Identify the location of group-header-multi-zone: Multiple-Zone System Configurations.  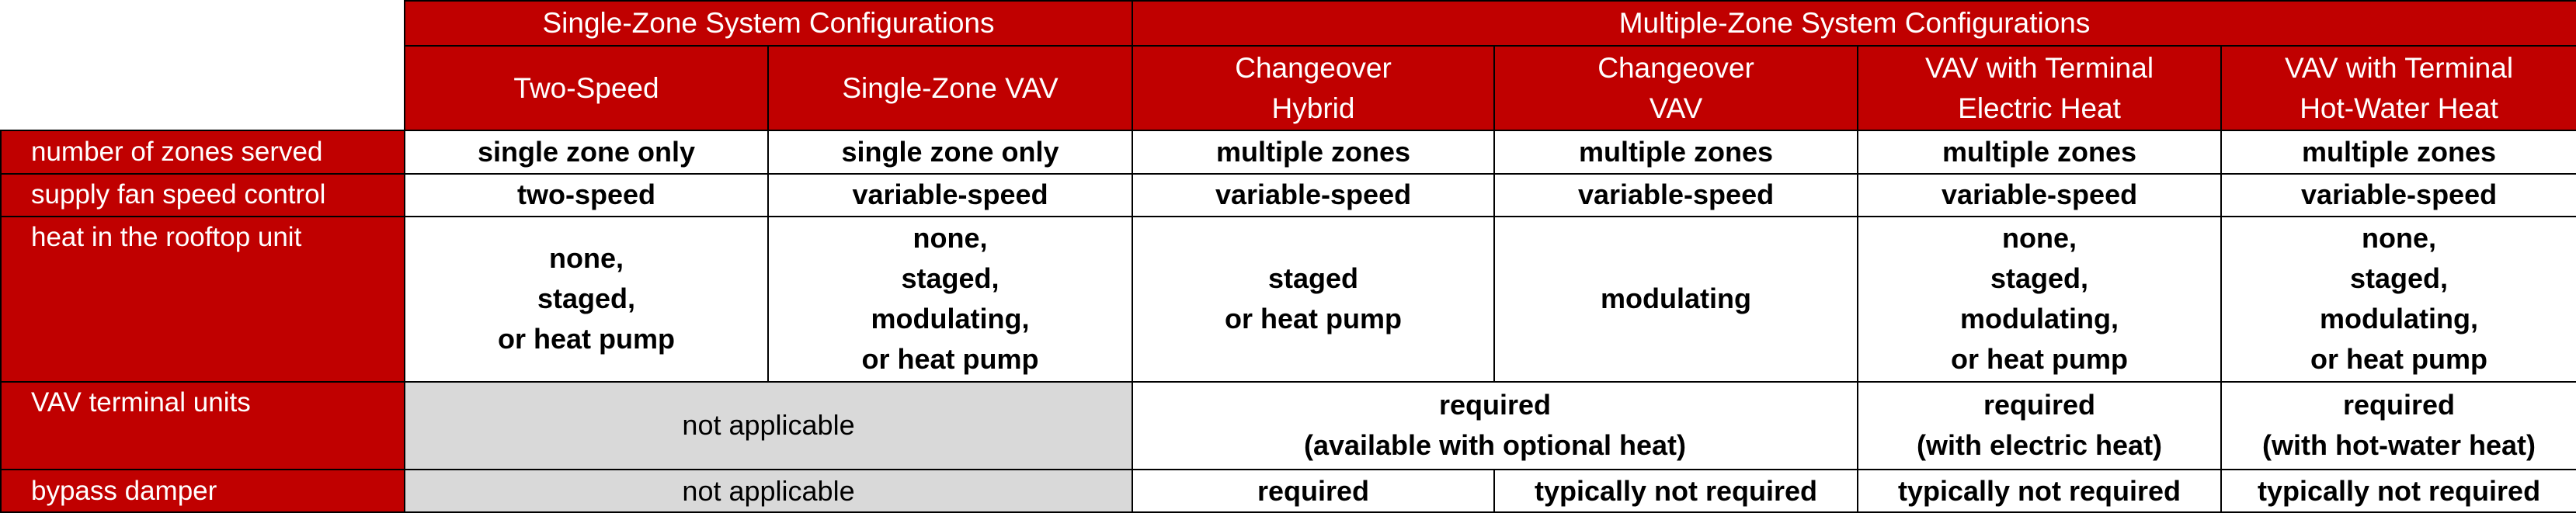
(1854, 23).